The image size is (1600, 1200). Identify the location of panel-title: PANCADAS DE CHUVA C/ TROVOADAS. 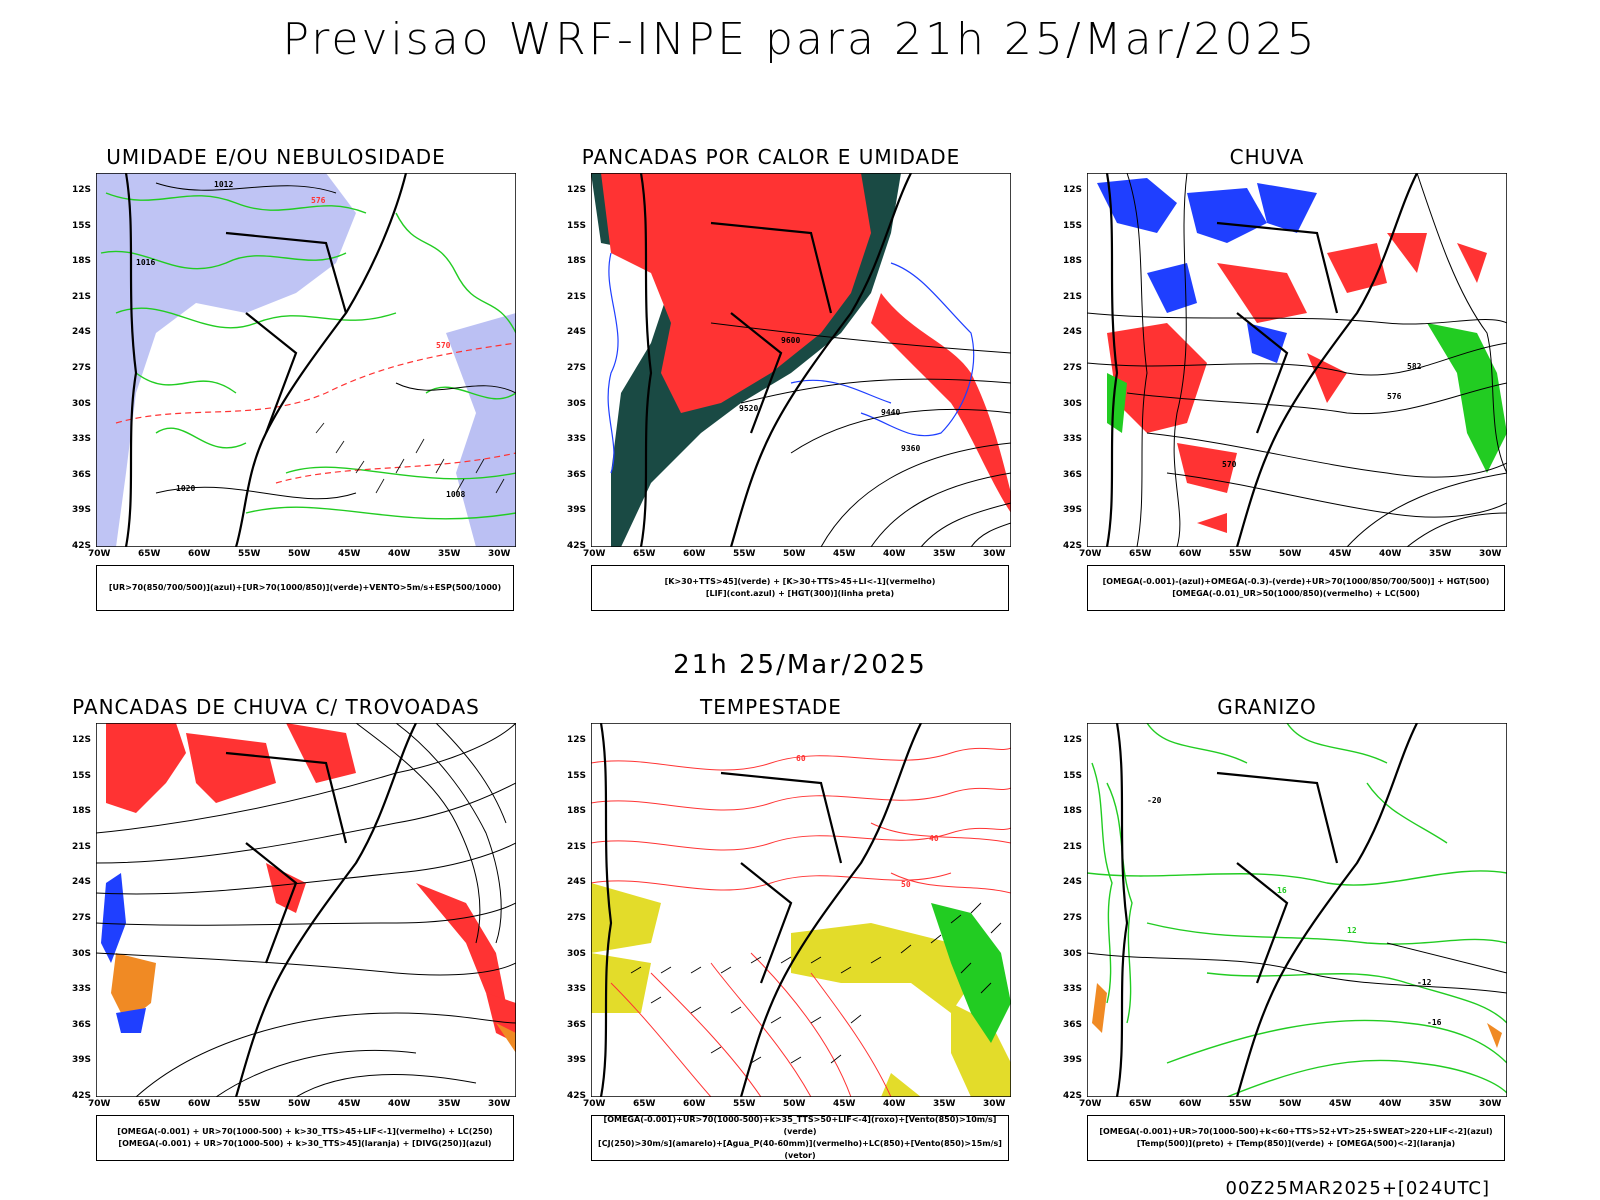
(276, 707).